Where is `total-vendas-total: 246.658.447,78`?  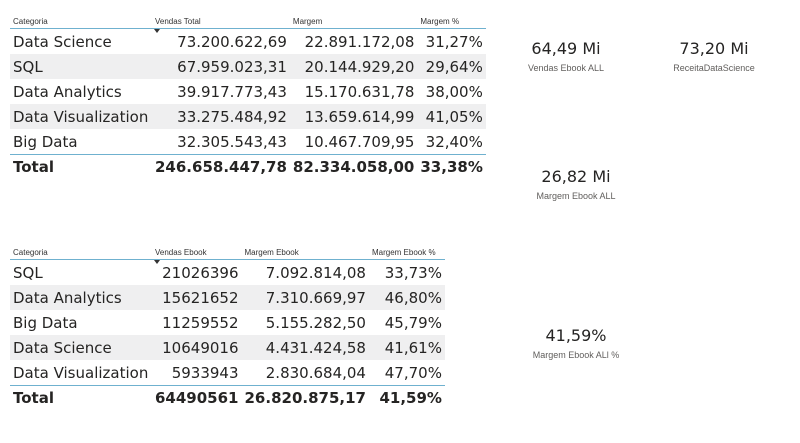
total-vendas-total: 246.658.447,78 is located at coordinates (221, 166).